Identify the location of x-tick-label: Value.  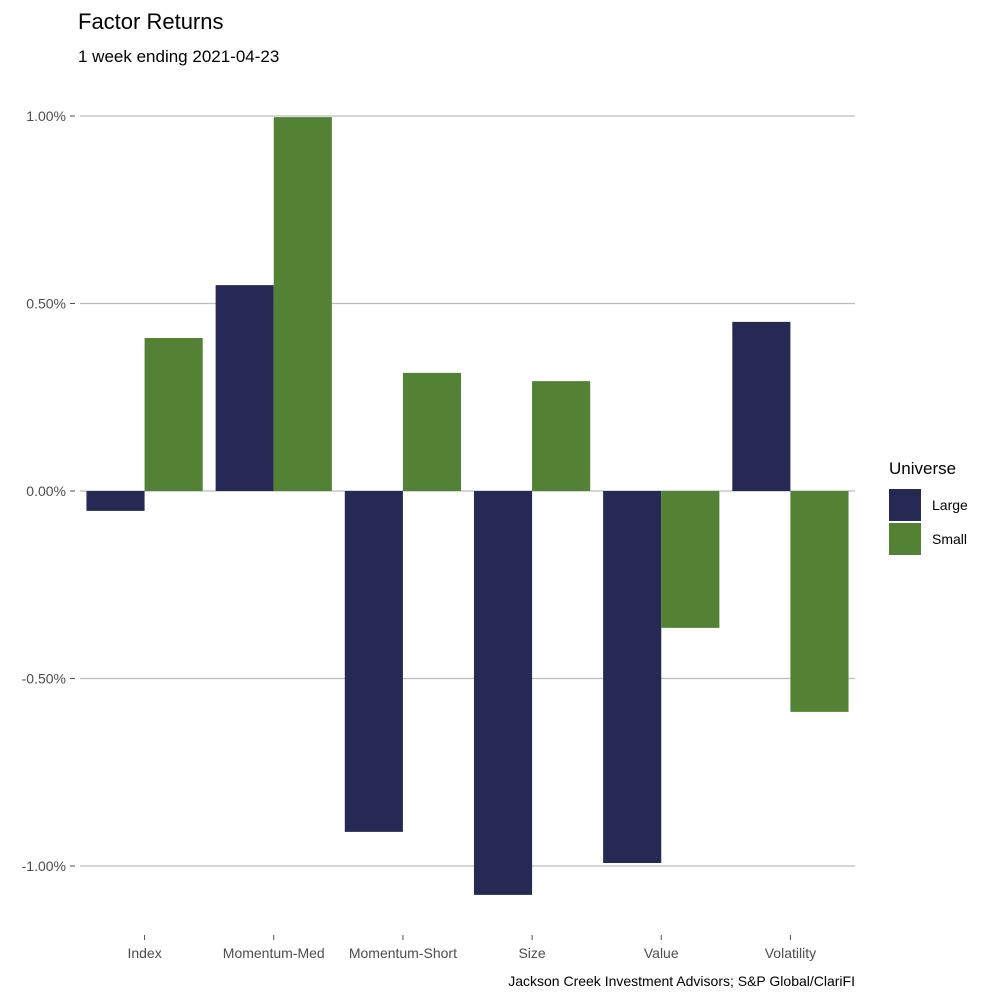
(661, 953).